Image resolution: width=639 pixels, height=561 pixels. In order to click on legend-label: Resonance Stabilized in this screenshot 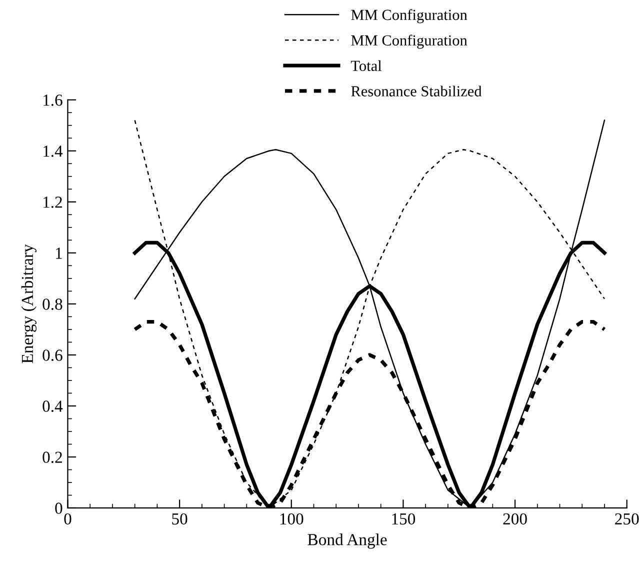, I will do `click(416, 91)`.